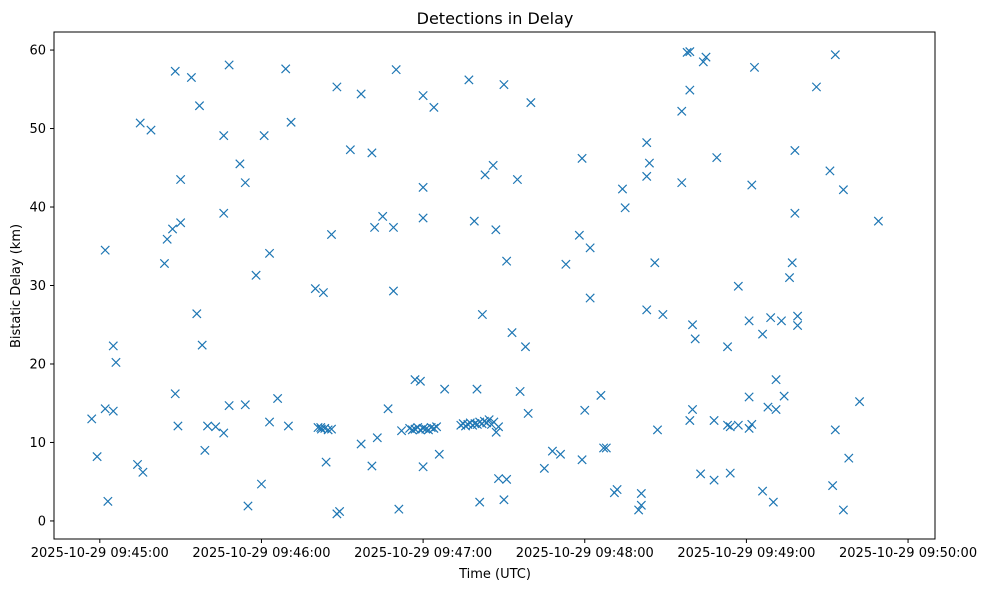  I want to click on y-tick-label: 50, so click(37, 129).